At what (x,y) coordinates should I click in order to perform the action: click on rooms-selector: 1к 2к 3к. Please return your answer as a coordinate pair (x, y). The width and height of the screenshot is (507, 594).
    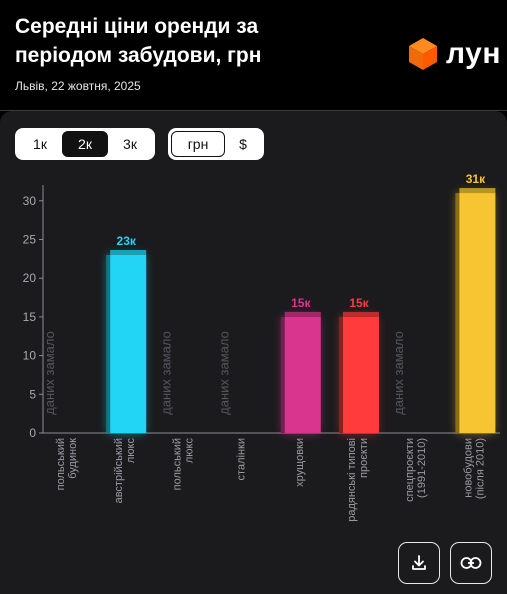
    Looking at the image, I should click on (85, 144).